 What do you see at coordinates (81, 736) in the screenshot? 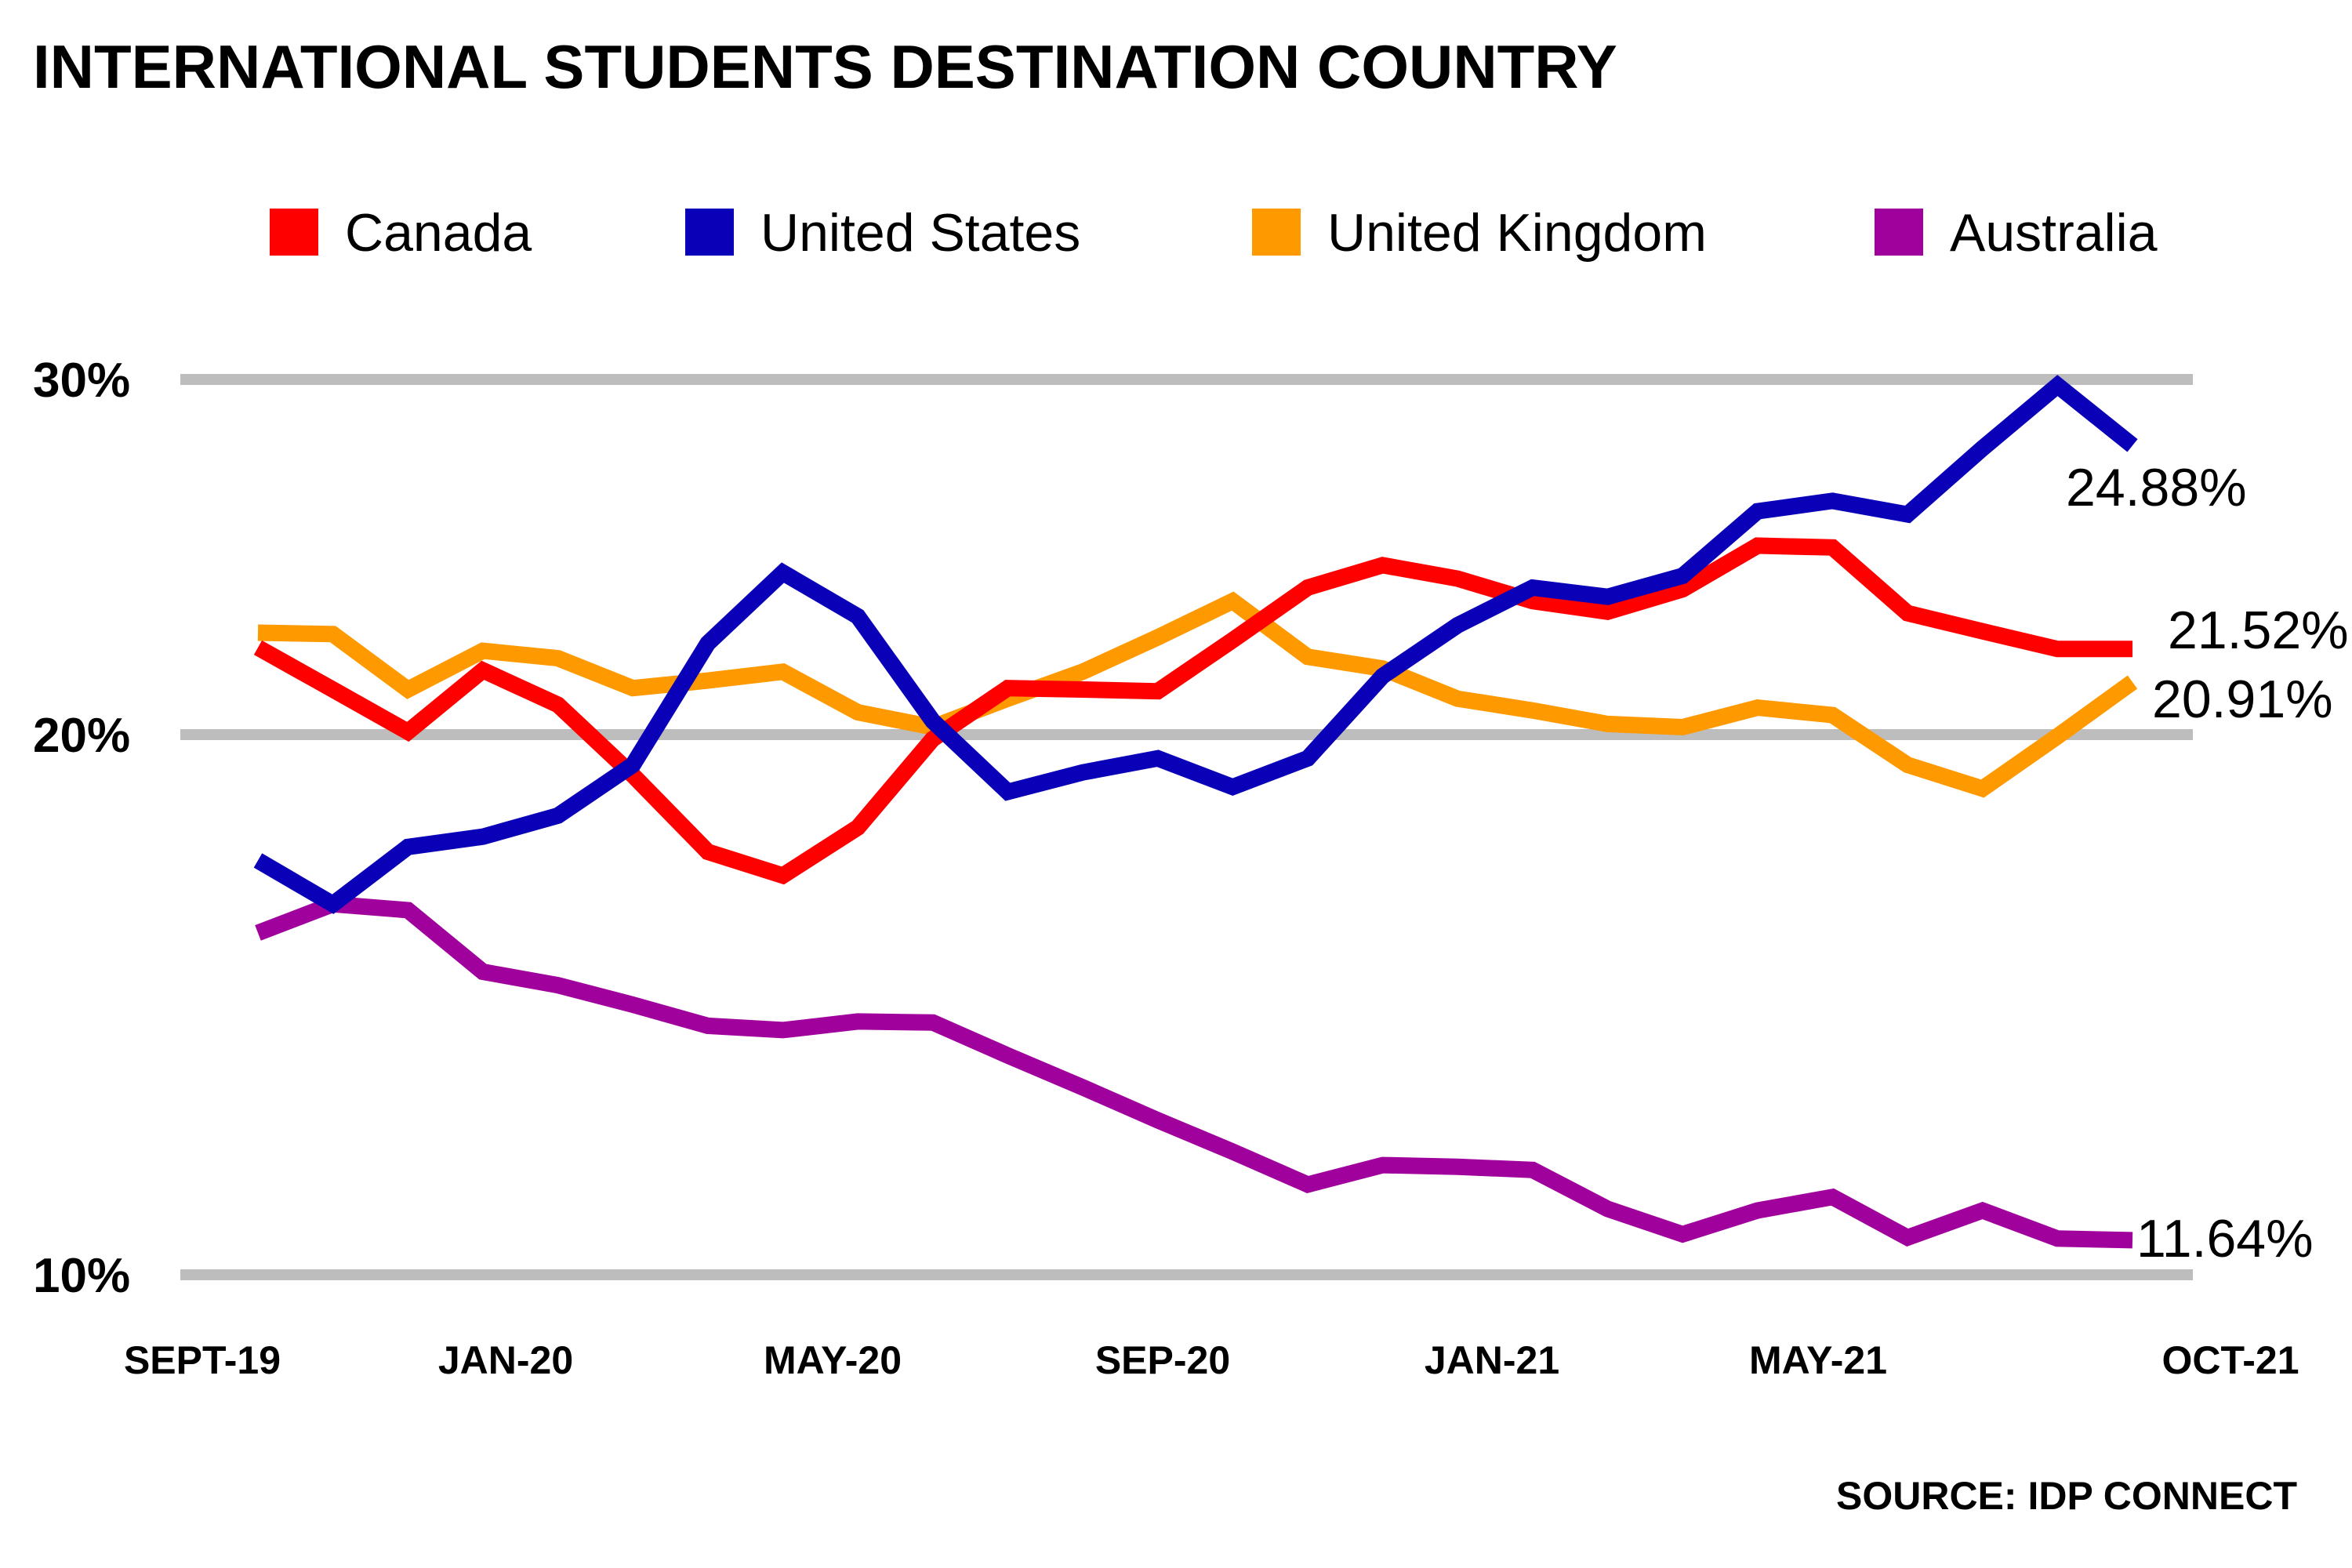
I see `y-tick-label: 20%` at bounding box center [81, 736].